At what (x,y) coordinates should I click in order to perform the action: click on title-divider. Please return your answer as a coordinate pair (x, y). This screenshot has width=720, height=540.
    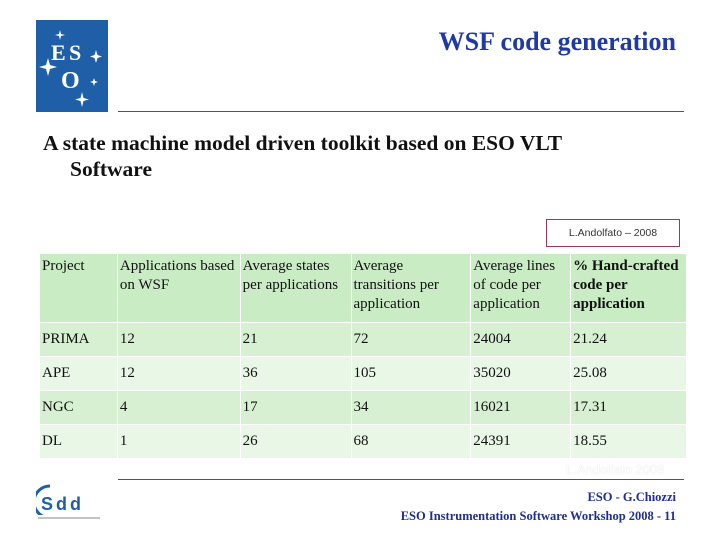
    Looking at the image, I should click on (401, 111).